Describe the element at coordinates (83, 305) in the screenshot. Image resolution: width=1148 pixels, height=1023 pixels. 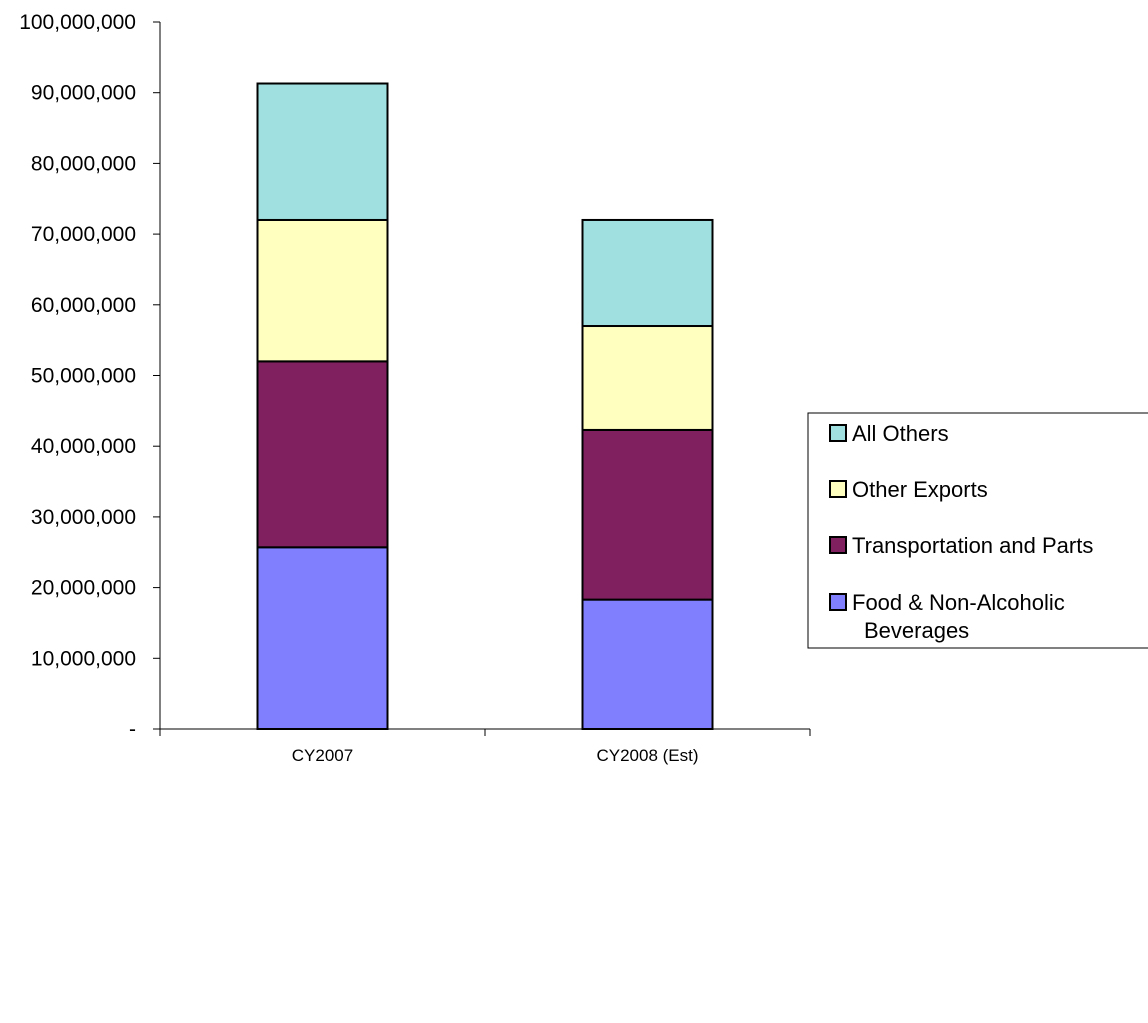
I see `y-tick-label: 60,000,000` at that location.